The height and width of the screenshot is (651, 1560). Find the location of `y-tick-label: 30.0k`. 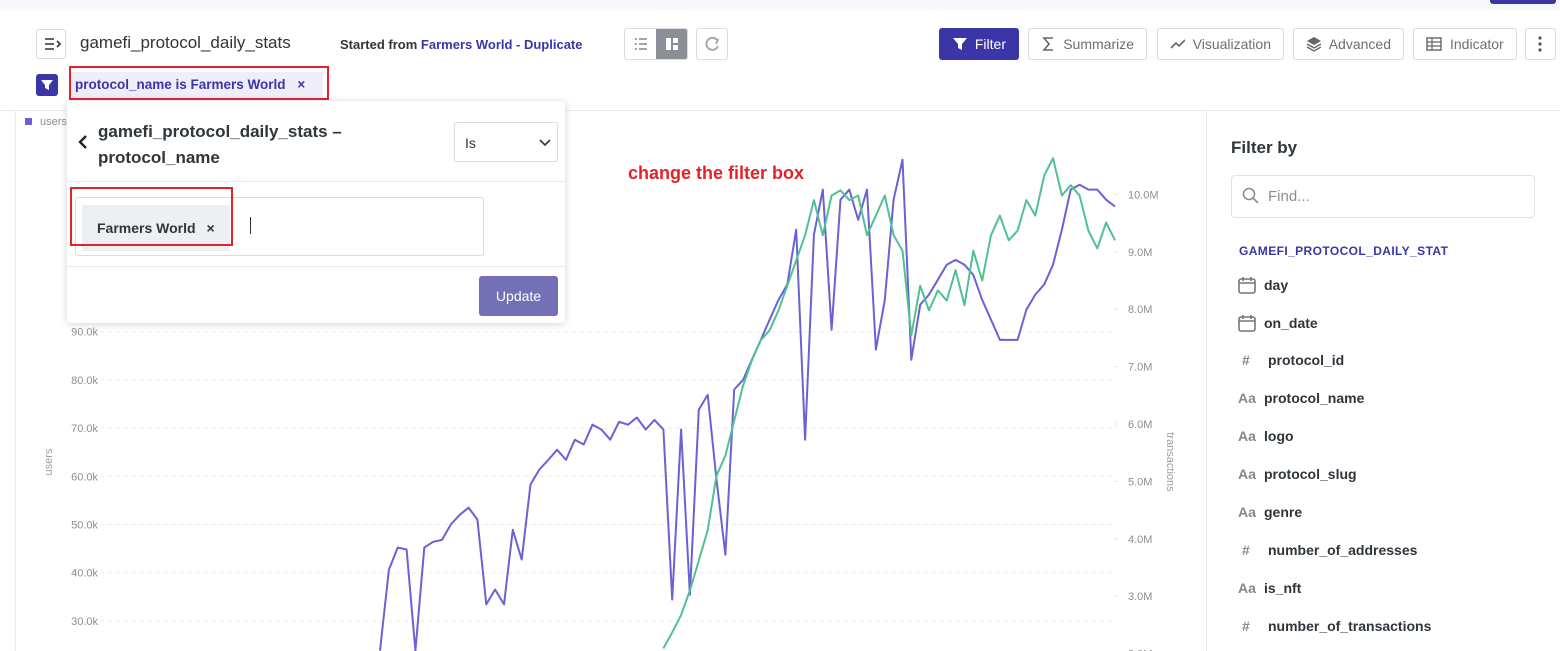

y-tick-label: 30.0k is located at coordinates (84, 622).